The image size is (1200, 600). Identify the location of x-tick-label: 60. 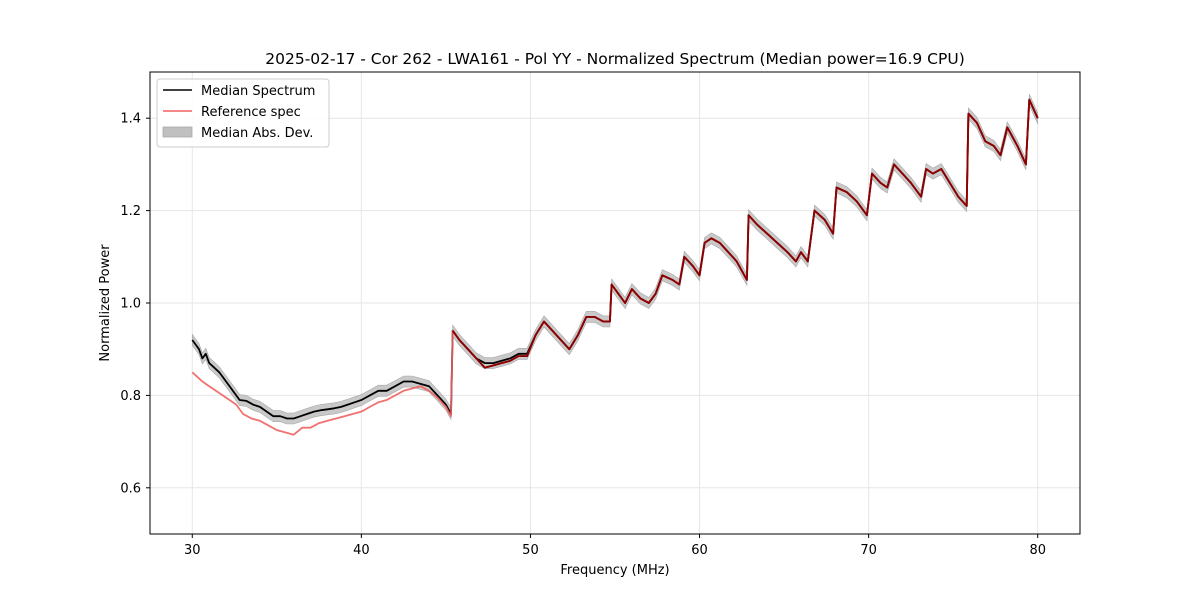
(699, 550).